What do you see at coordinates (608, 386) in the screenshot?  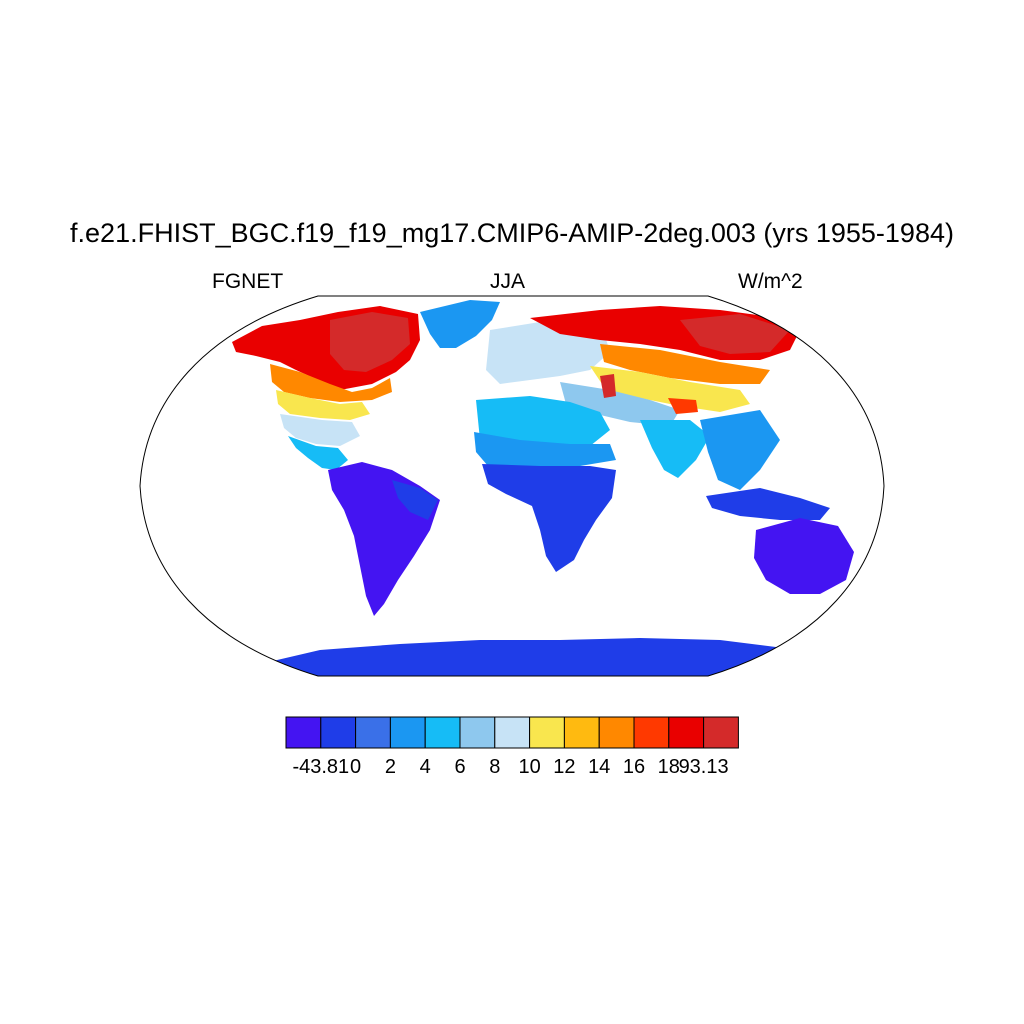 I see `region-caspian` at bounding box center [608, 386].